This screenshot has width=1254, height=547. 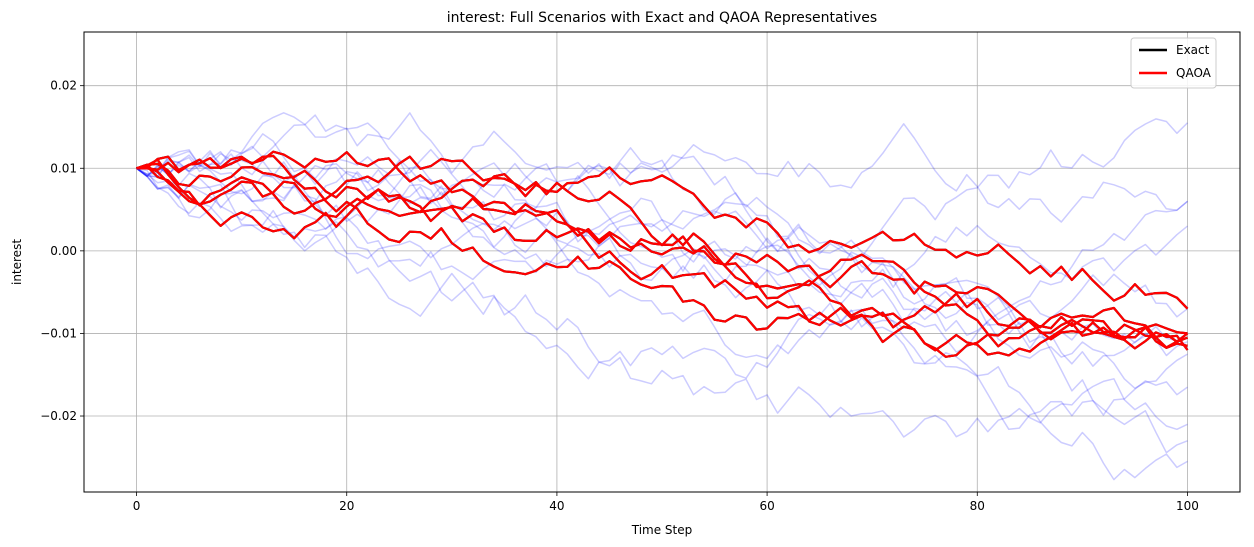 I want to click on x-tick-label: 20, so click(x=346, y=506).